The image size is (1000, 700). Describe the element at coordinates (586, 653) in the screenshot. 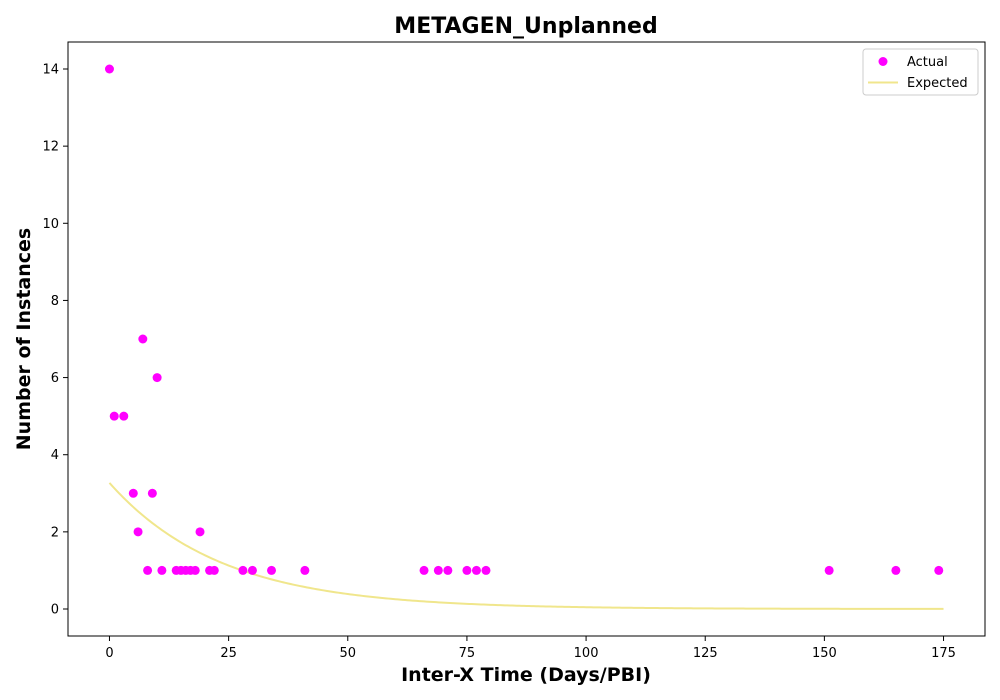

I see `x-tick-label: 100` at that location.